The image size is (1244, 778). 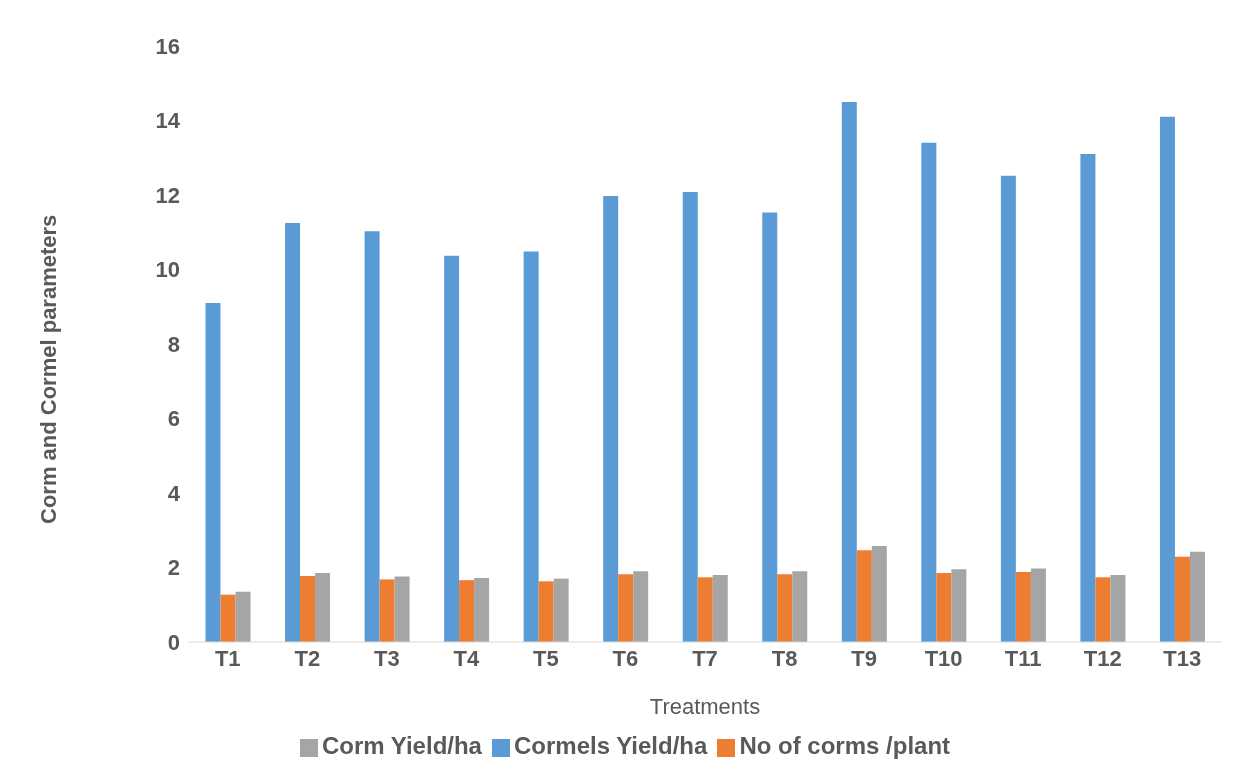 What do you see at coordinates (546, 658) in the screenshot?
I see `x-tick-label: T5` at bounding box center [546, 658].